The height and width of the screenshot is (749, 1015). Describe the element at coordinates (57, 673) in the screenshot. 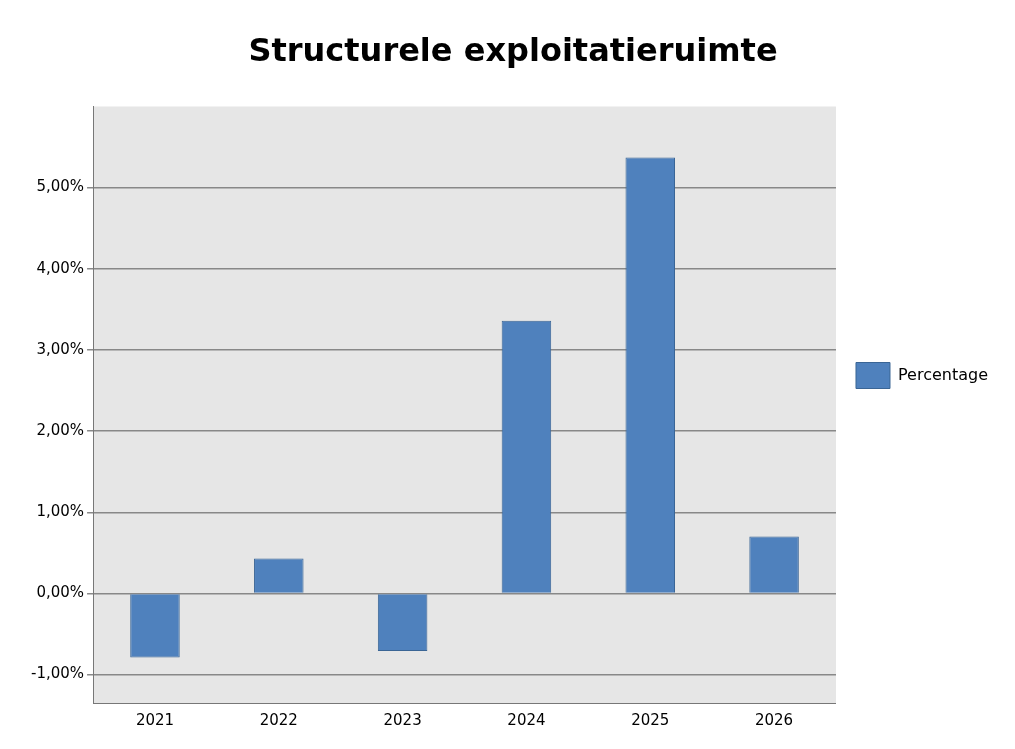

I see `y-tick-label: -1,00%` at that location.